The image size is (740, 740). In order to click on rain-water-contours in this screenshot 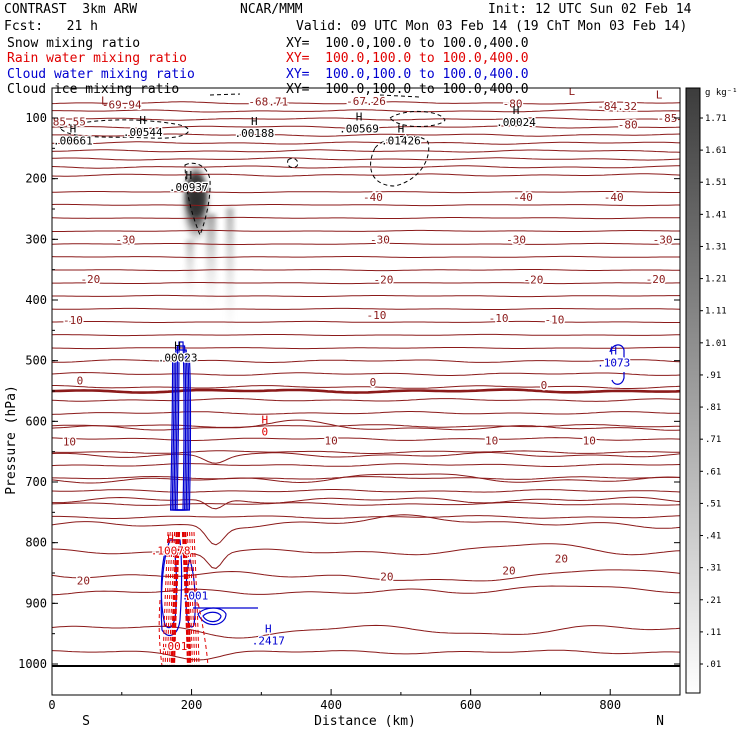, I will do `click(183, 599)`.